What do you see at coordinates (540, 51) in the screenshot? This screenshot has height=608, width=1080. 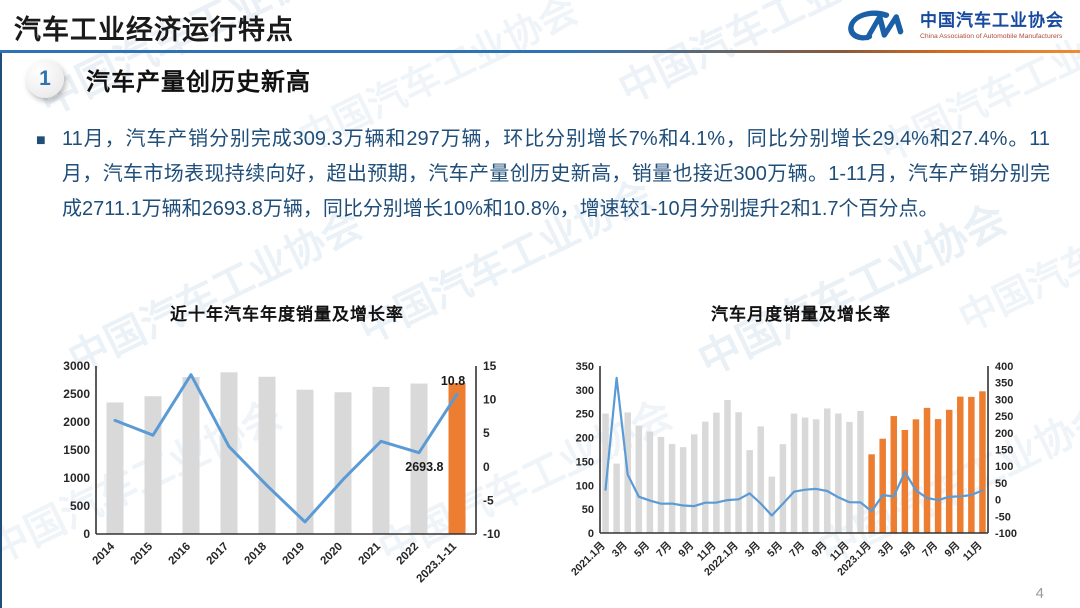 I see `header-divider` at bounding box center [540, 51].